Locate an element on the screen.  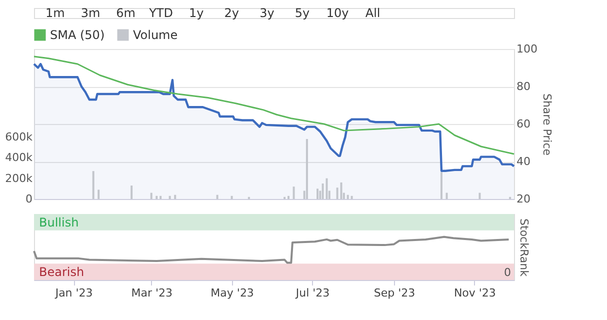
x-tick-label: Jan '23 is located at coordinates (73, 293).